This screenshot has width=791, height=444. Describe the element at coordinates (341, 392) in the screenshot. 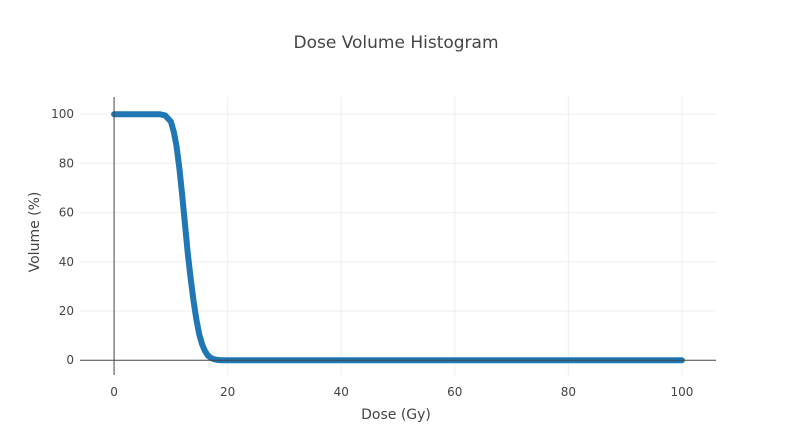

I see `x-tick-label: 40` at that location.